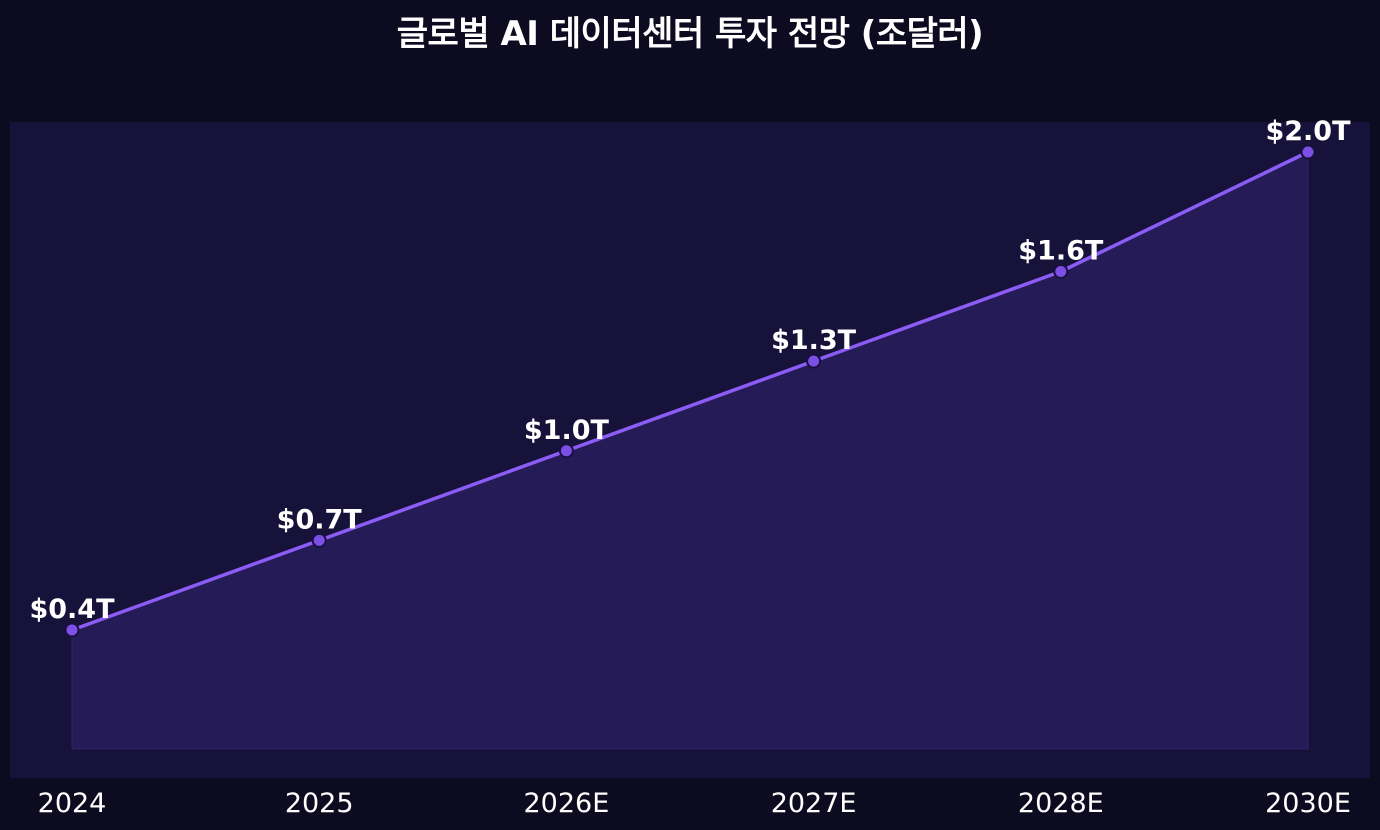 The image size is (1380, 830). I want to click on data-point-2028E, so click(1061, 271).